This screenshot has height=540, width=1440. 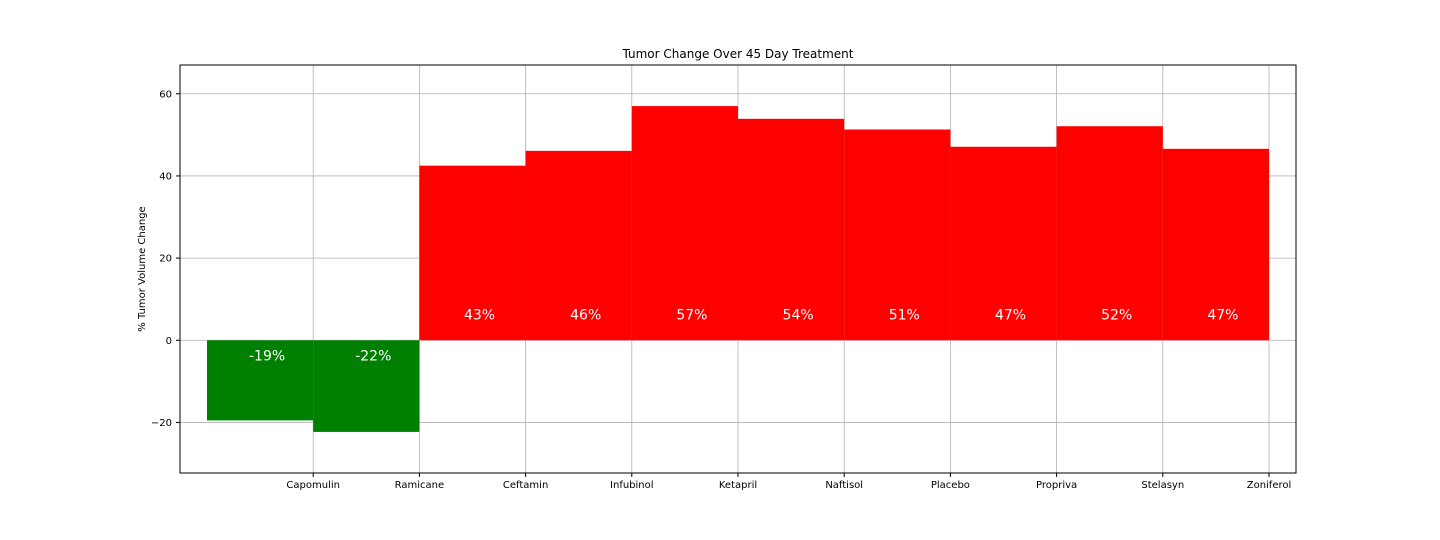 What do you see at coordinates (1162, 485) in the screenshot?
I see `x-tick-label: Stelasyn` at bounding box center [1162, 485].